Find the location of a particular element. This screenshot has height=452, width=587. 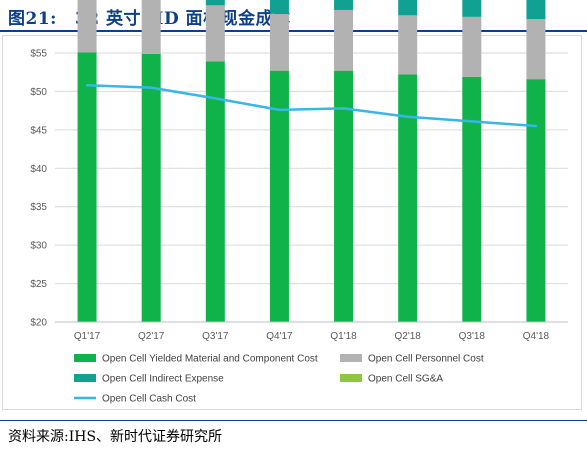

y-tick-label: $50 is located at coordinates (38, 92).